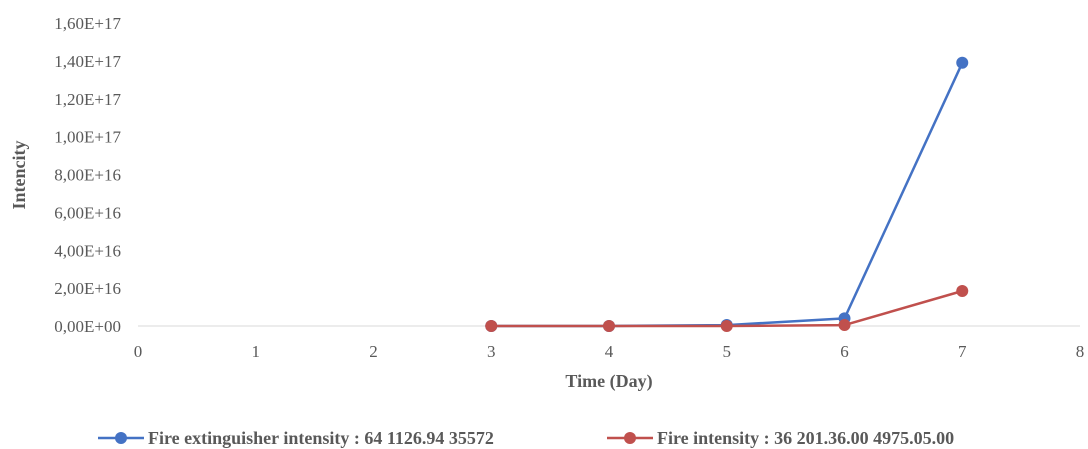 This screenshot has height=449, width=1088. Describe the element at coordinates (19, 175) in the screenshot. I see `y-axis-title: Intencity` at that location.